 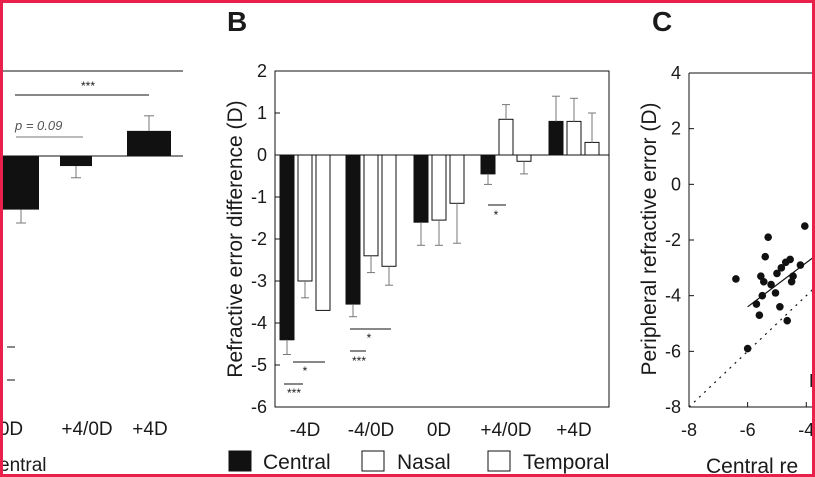 What do you see at coordinates (259, 407) in the screenshot?
I see `panel-b-y-tick-label: -6` at bounding box center [259, 407].